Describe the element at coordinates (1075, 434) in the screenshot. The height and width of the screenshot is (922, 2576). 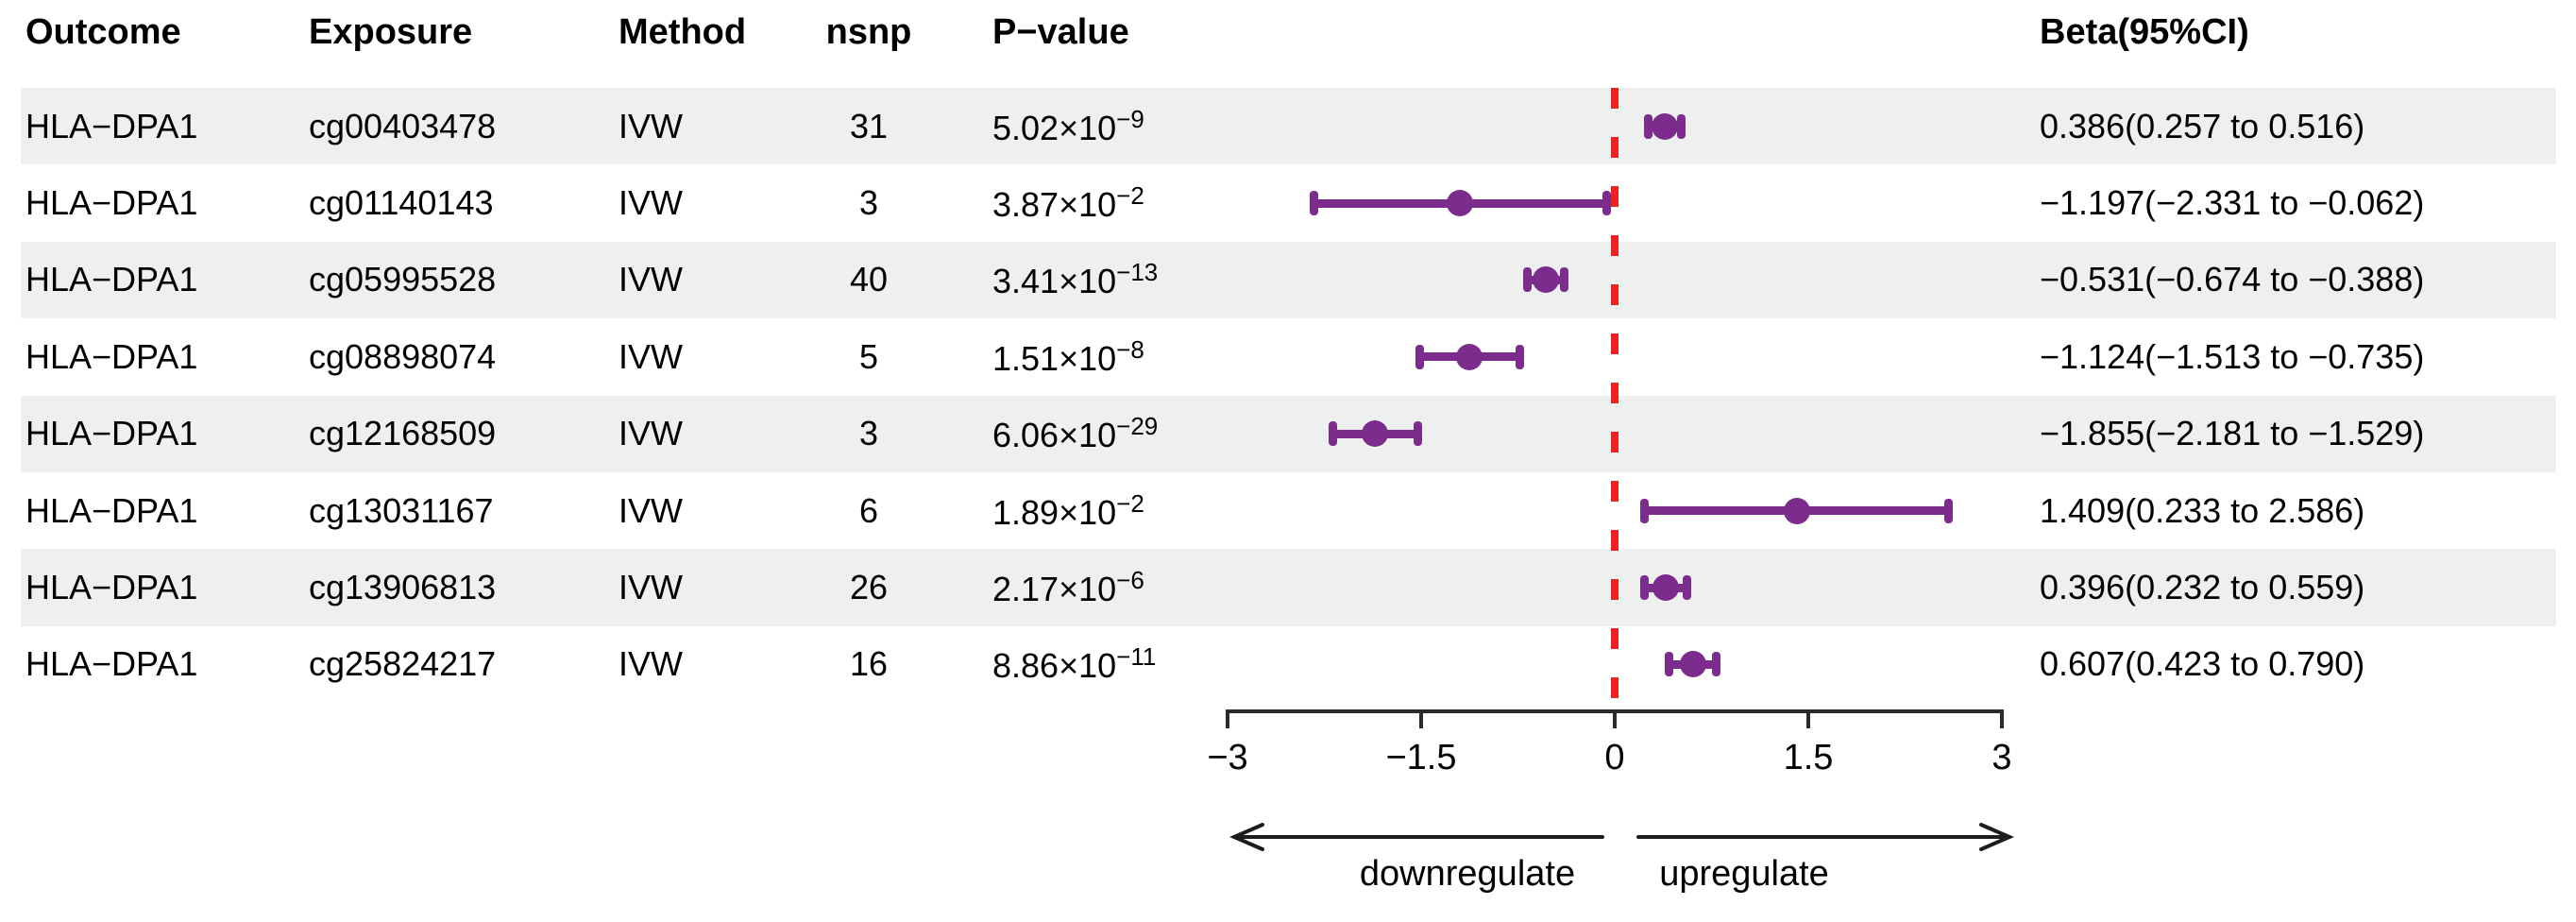
I see `cell-pvalue: 6.06×10⁻²⁹` at that location.